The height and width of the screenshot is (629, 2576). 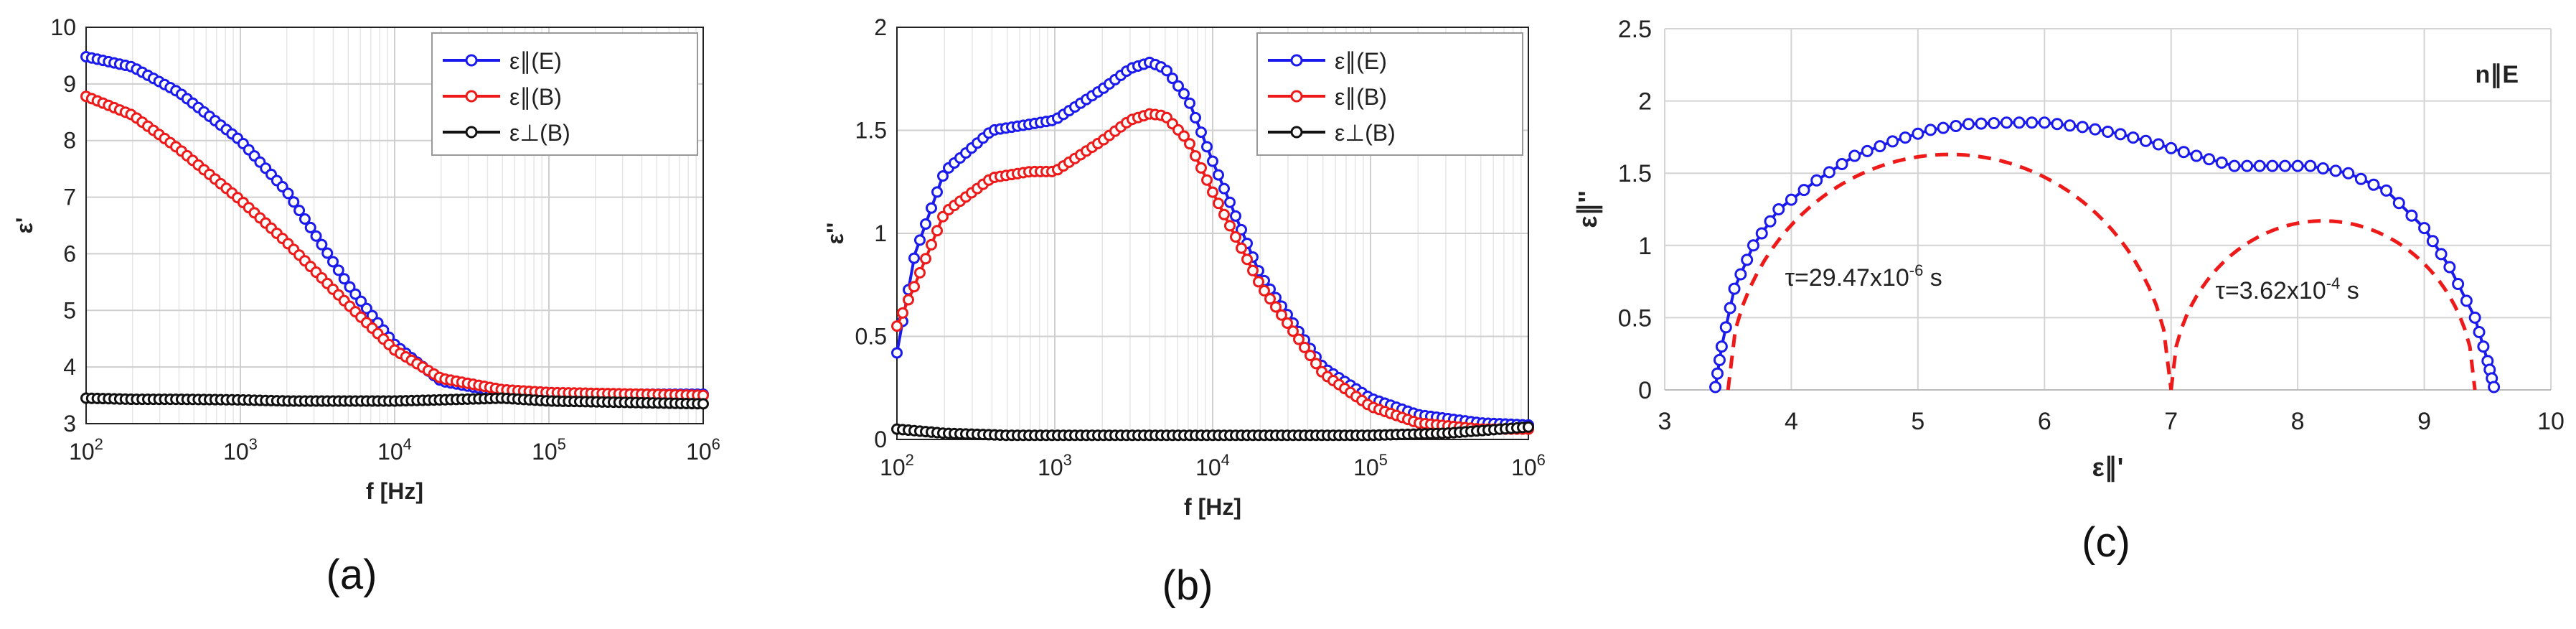 I want to click on x-tick-label: 7, so click(x=2171, y=421).